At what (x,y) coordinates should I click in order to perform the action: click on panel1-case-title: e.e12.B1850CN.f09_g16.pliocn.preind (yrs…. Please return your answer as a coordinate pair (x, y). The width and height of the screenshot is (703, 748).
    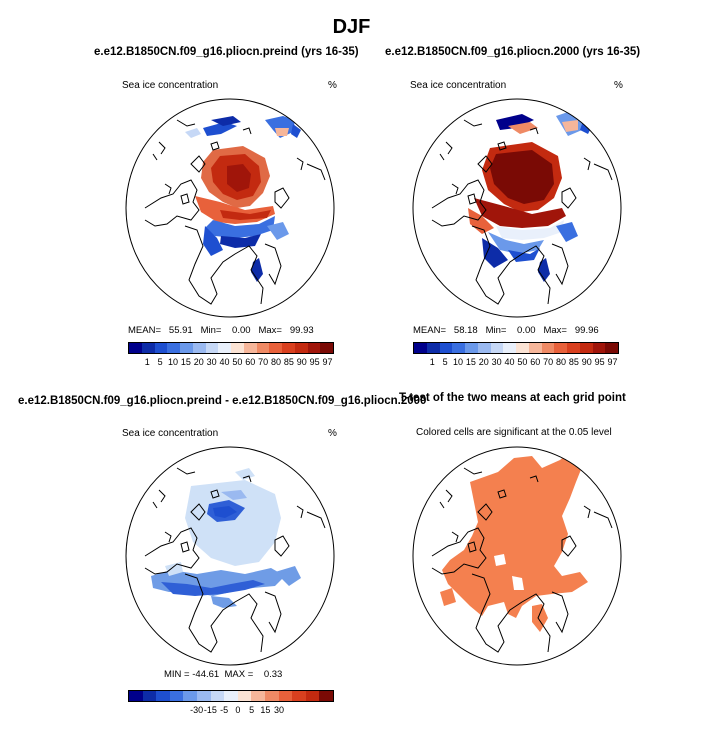
    Looking at the image, I should click on (226, 52).